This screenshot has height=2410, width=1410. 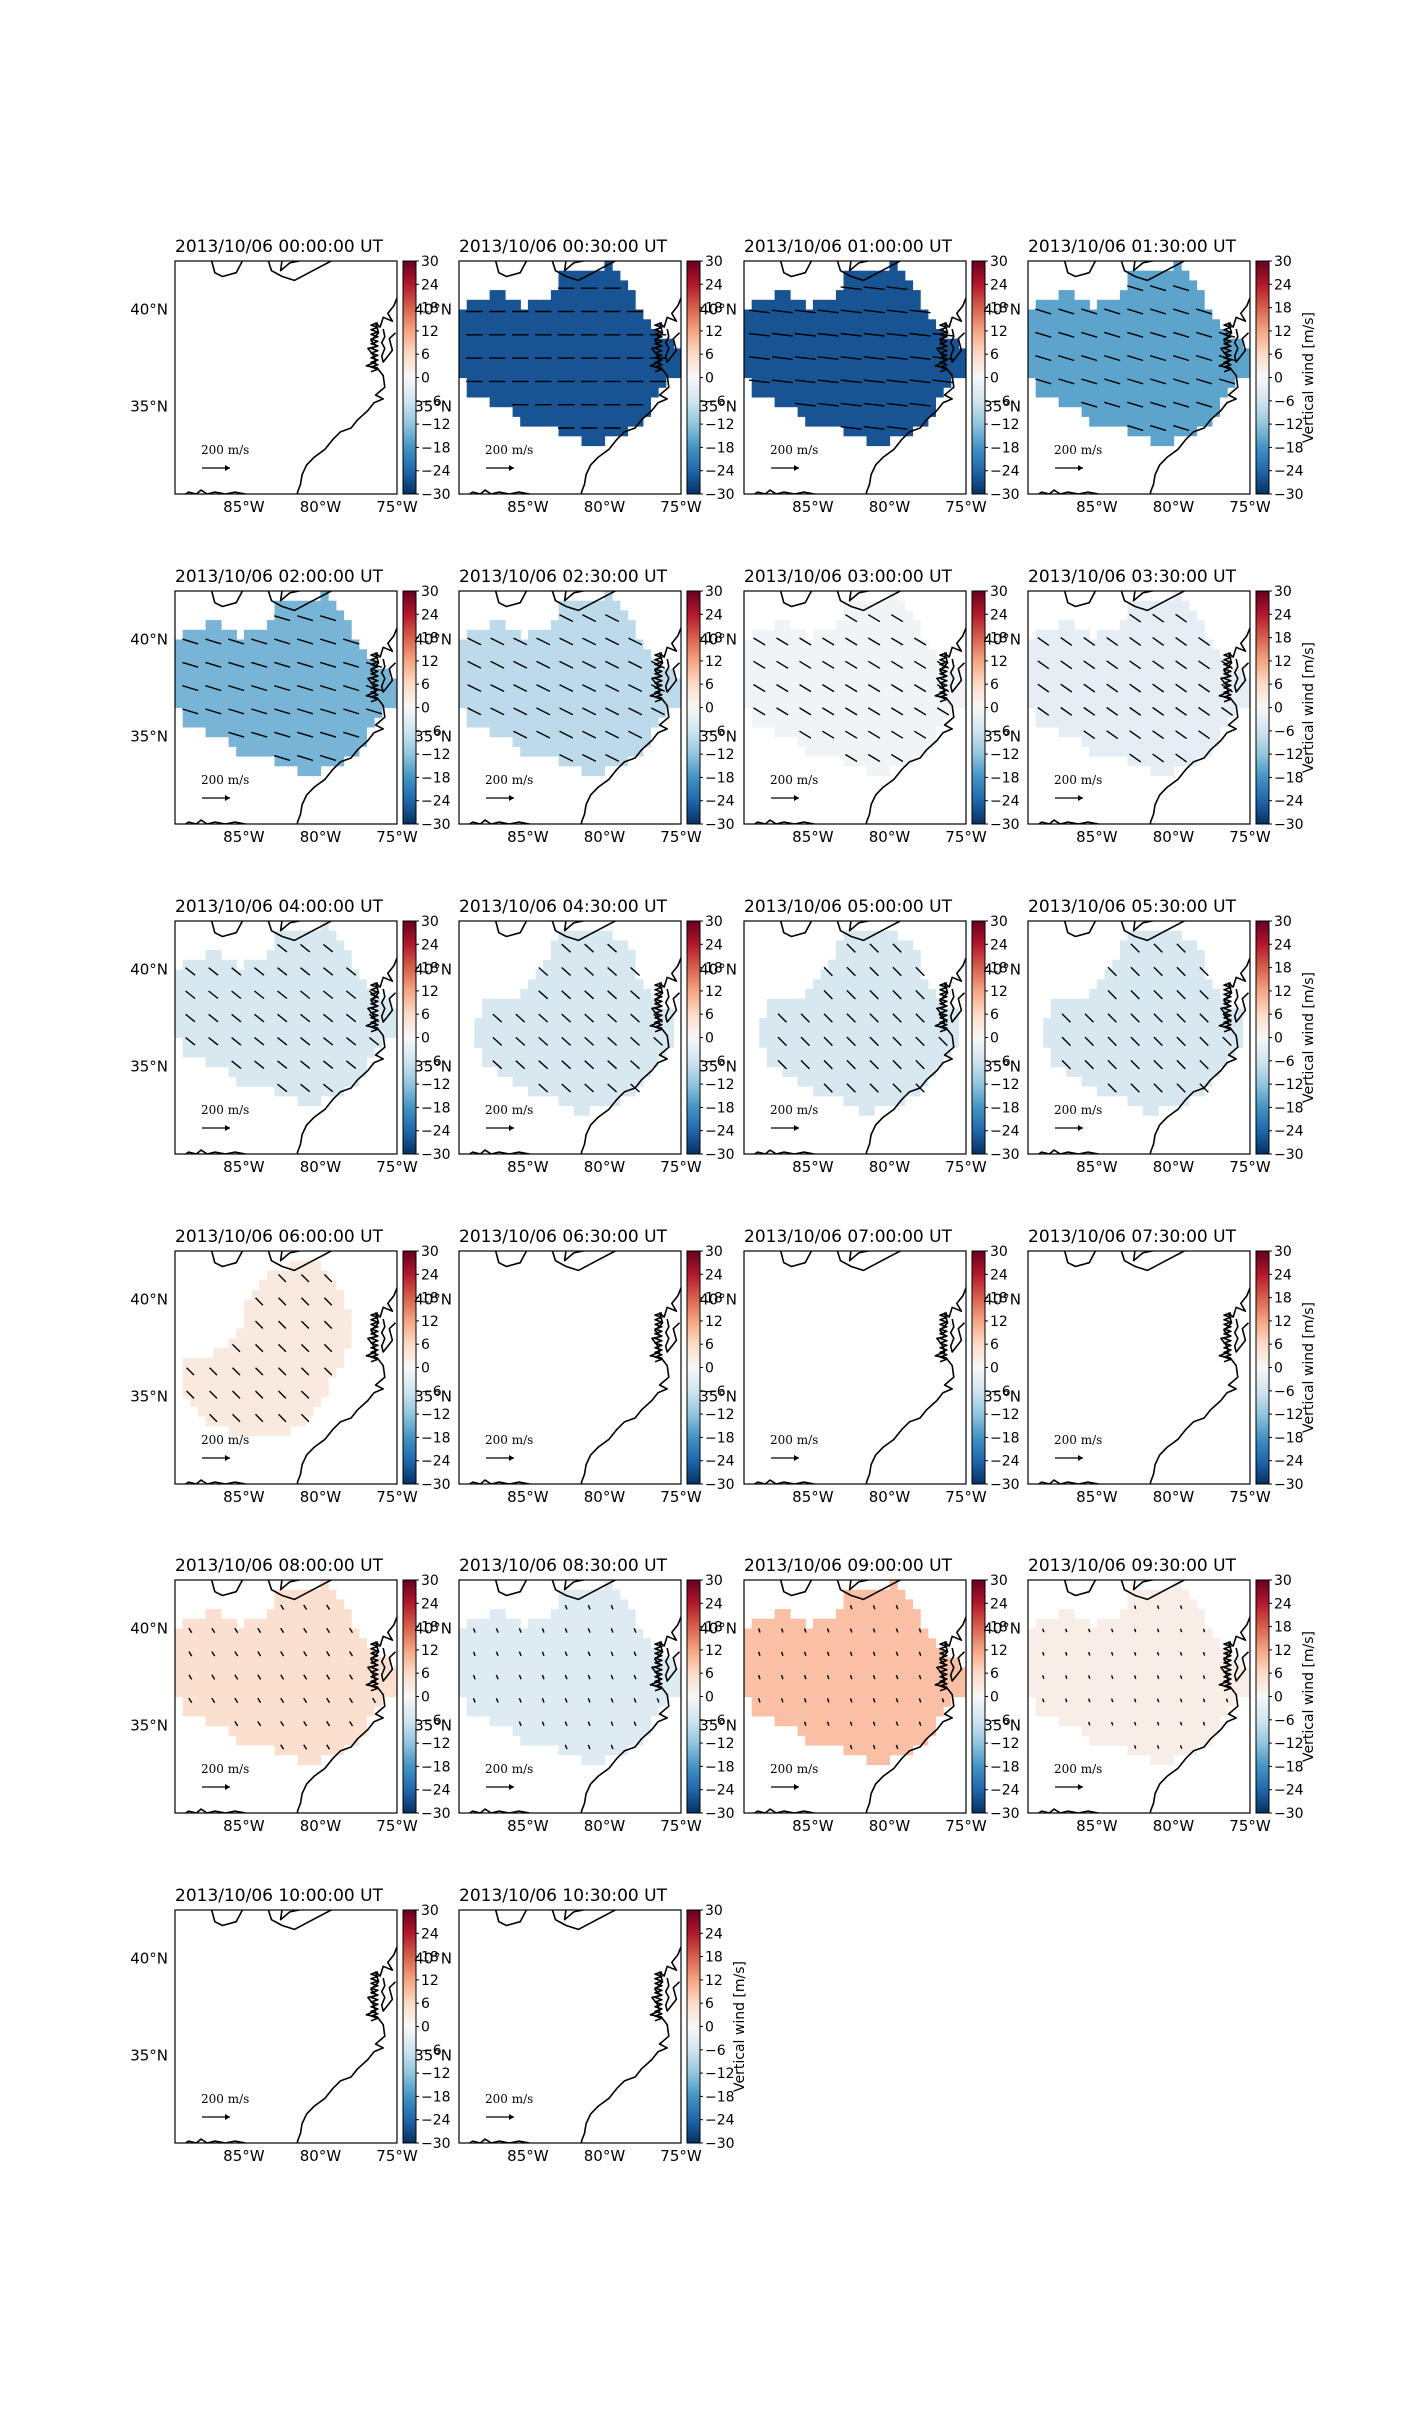 I want to click on colorbar-label: Vertical wind [m/s], so click(x=1309, y=1037).